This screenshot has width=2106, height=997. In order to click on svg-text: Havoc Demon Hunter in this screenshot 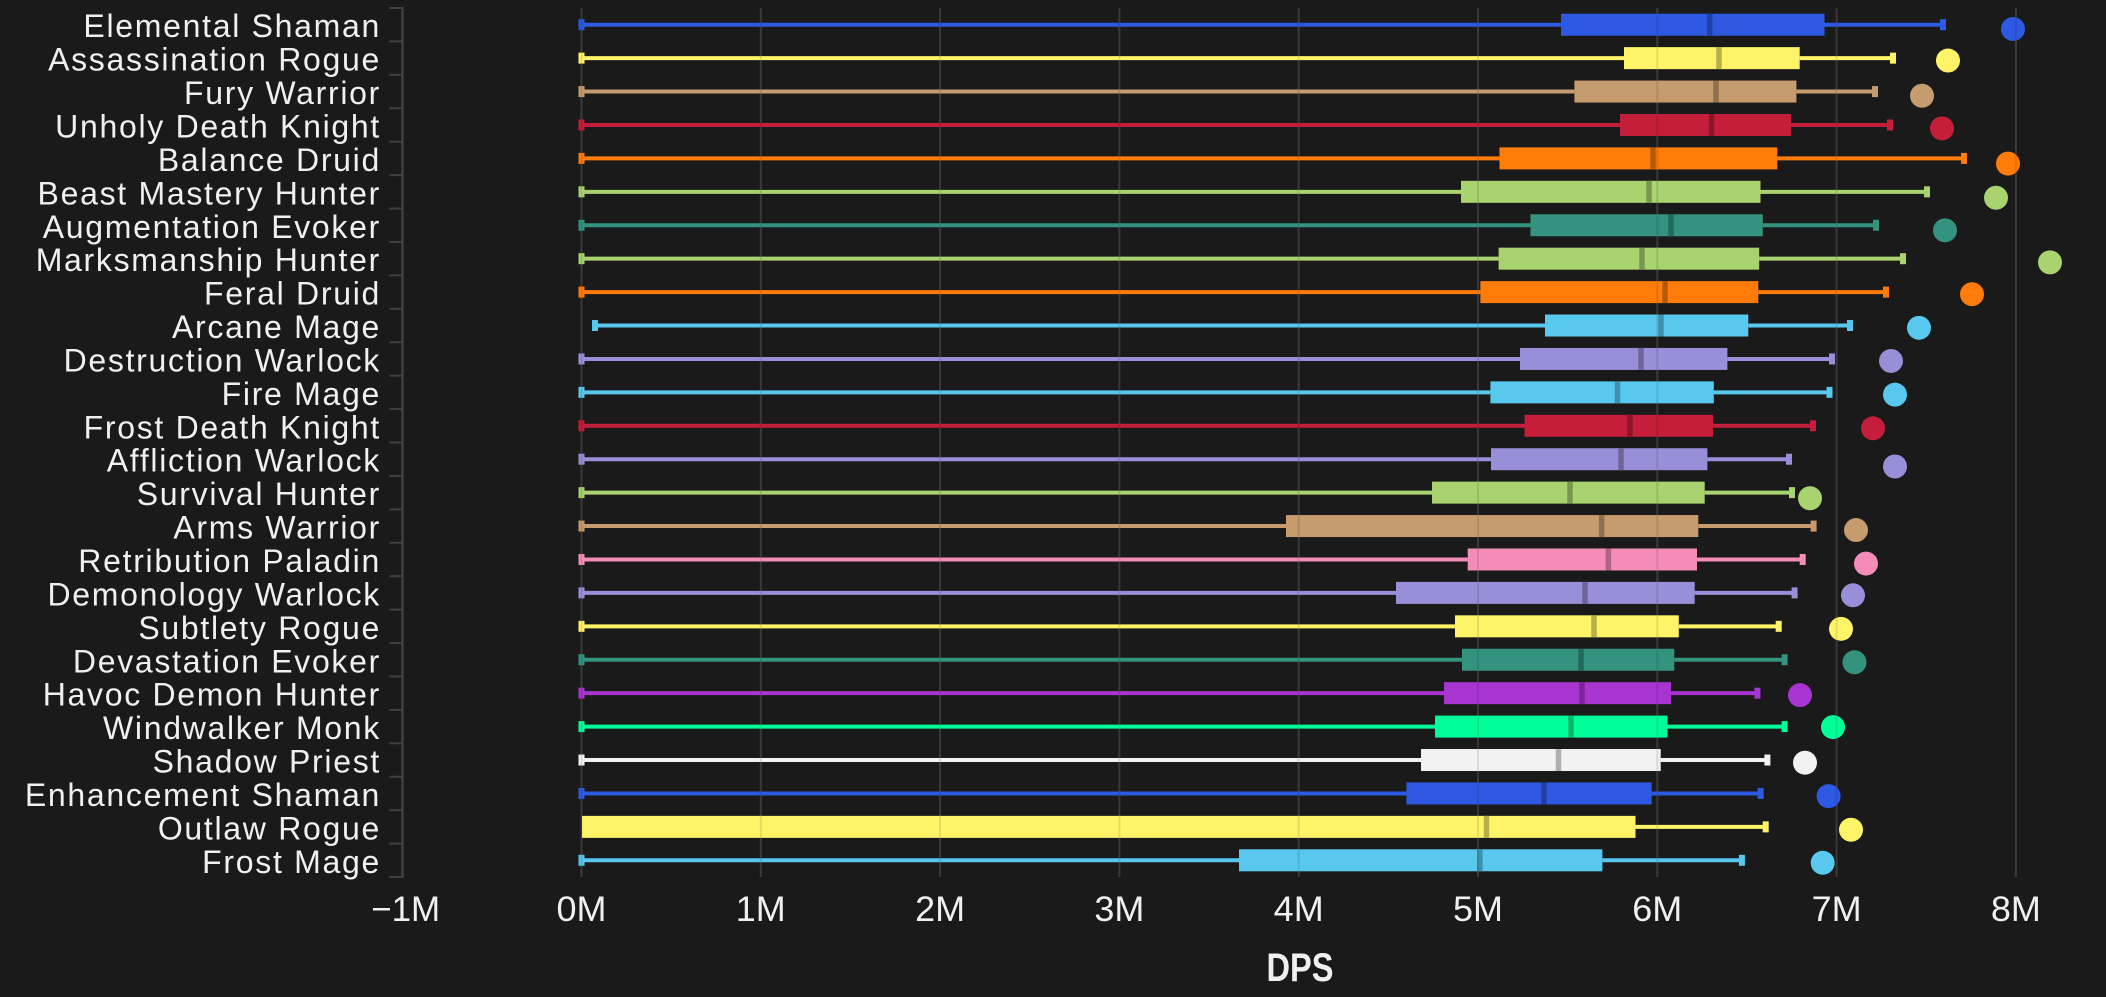, I will do `click(212, 695)`.